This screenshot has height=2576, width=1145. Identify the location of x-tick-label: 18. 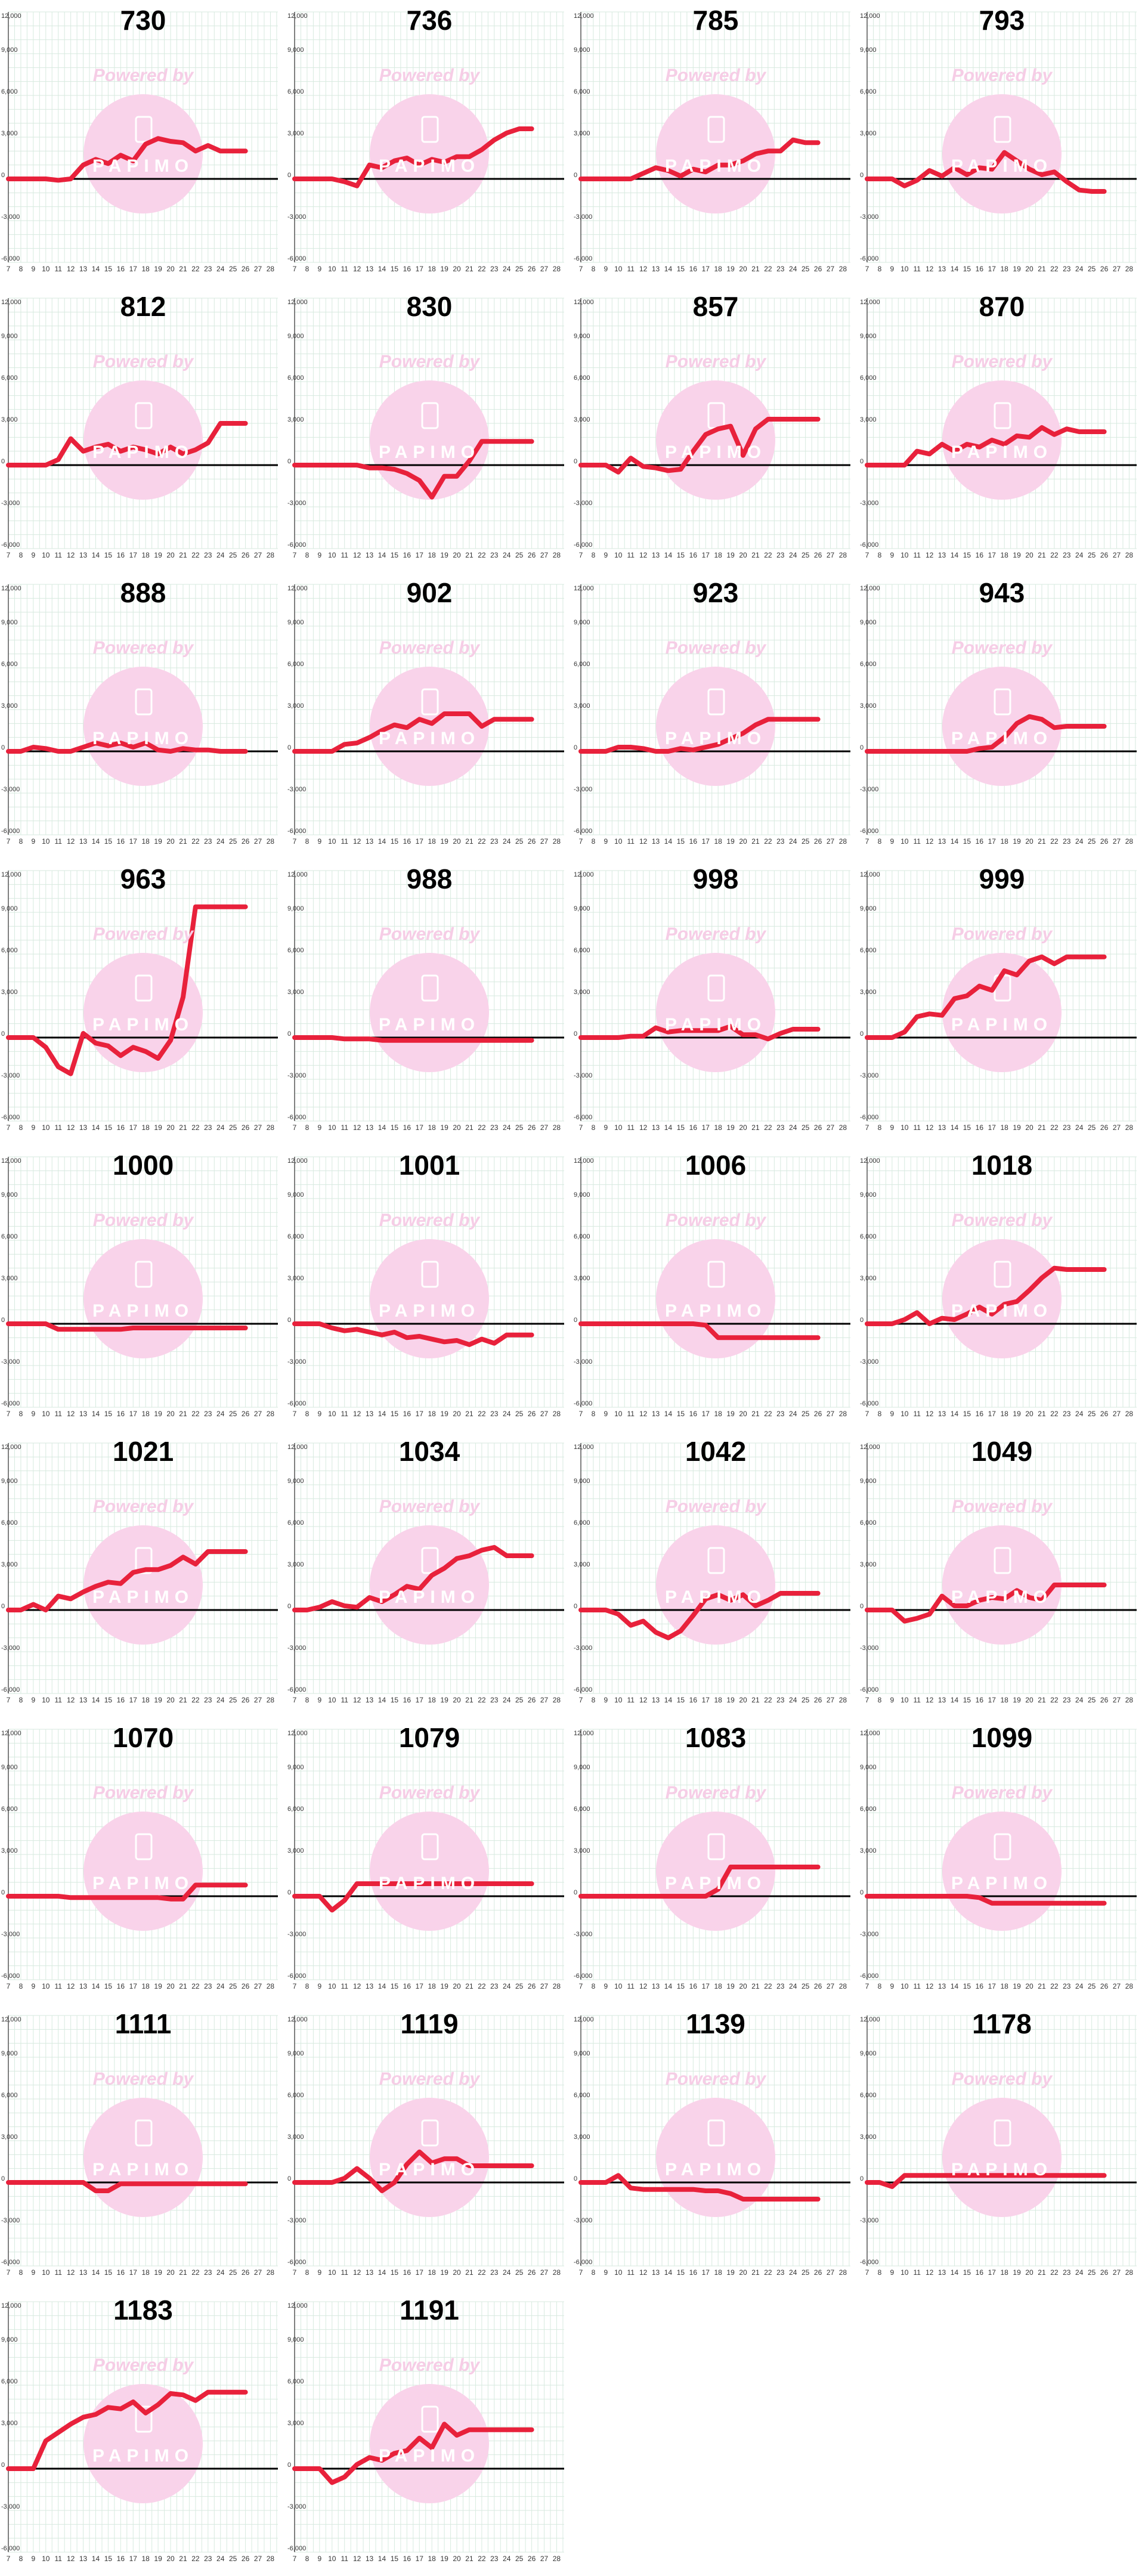
(1005, 1986).